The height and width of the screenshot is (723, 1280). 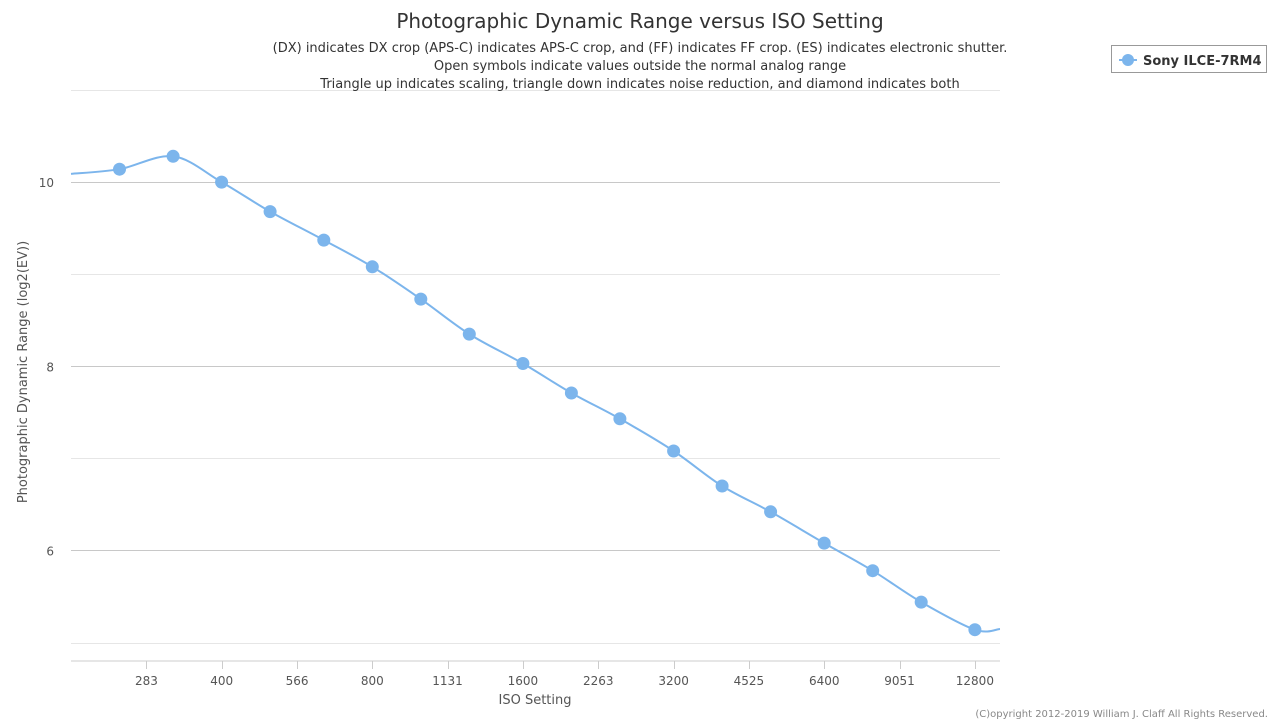 I want to click on x-tick-label: 1600, so click(x=523, y=681).